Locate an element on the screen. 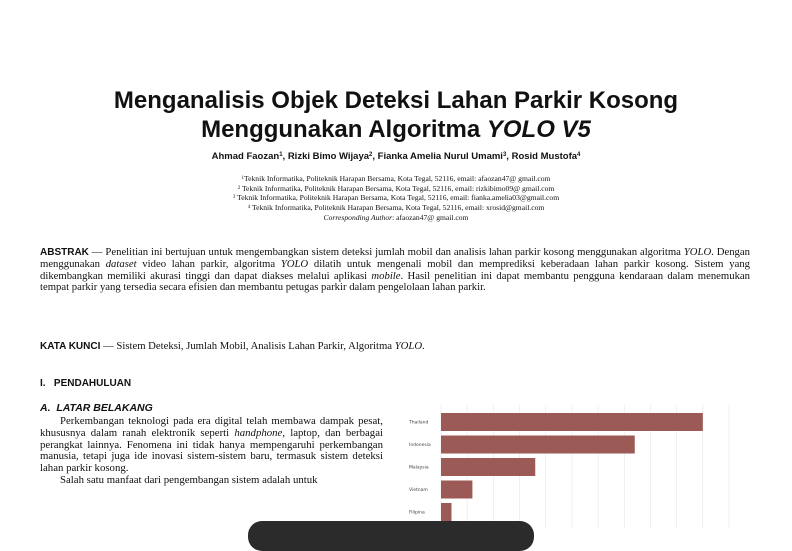  section-number: I. is located at coordinates (43, 383).